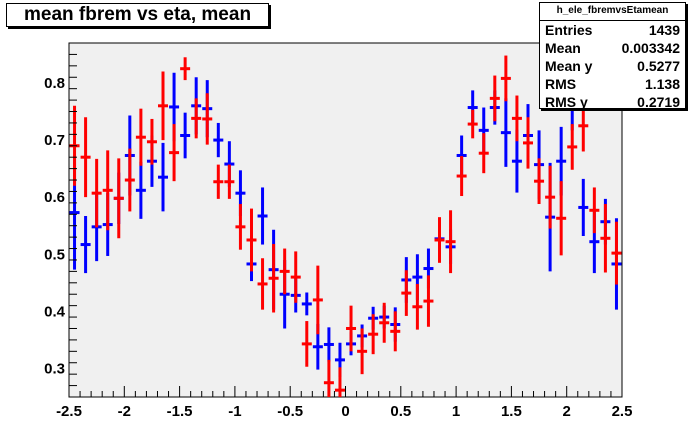 The image size is (692, 444). What do you see at coordinates (54, 254) in the screenshot?
I see `y-tick-label: 0.5` at bounding box center [54, 254].